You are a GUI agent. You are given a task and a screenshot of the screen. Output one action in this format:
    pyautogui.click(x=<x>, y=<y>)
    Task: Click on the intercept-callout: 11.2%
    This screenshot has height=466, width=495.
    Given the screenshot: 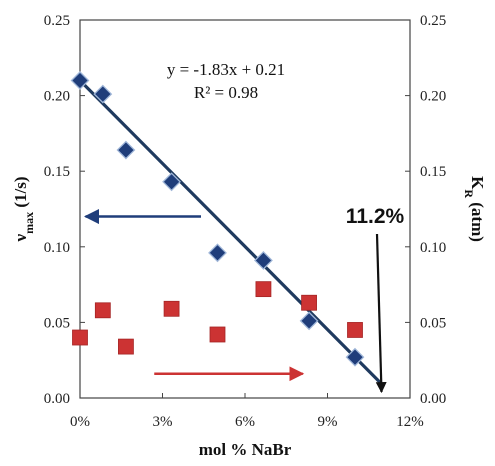 What is the action you would take?
    pyautogui.click(x=375, y=216)
    